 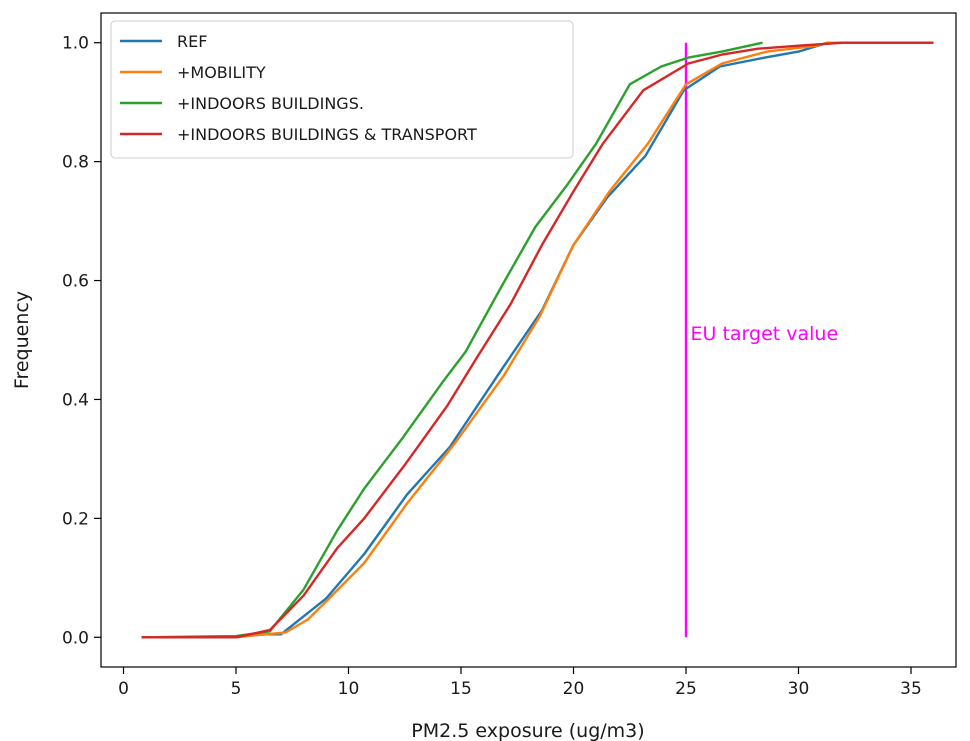 What do you see at coordinates (75, 400) in the screenshot?
I see `y-tick-label: 0.4` at bounding box center [75, 400].